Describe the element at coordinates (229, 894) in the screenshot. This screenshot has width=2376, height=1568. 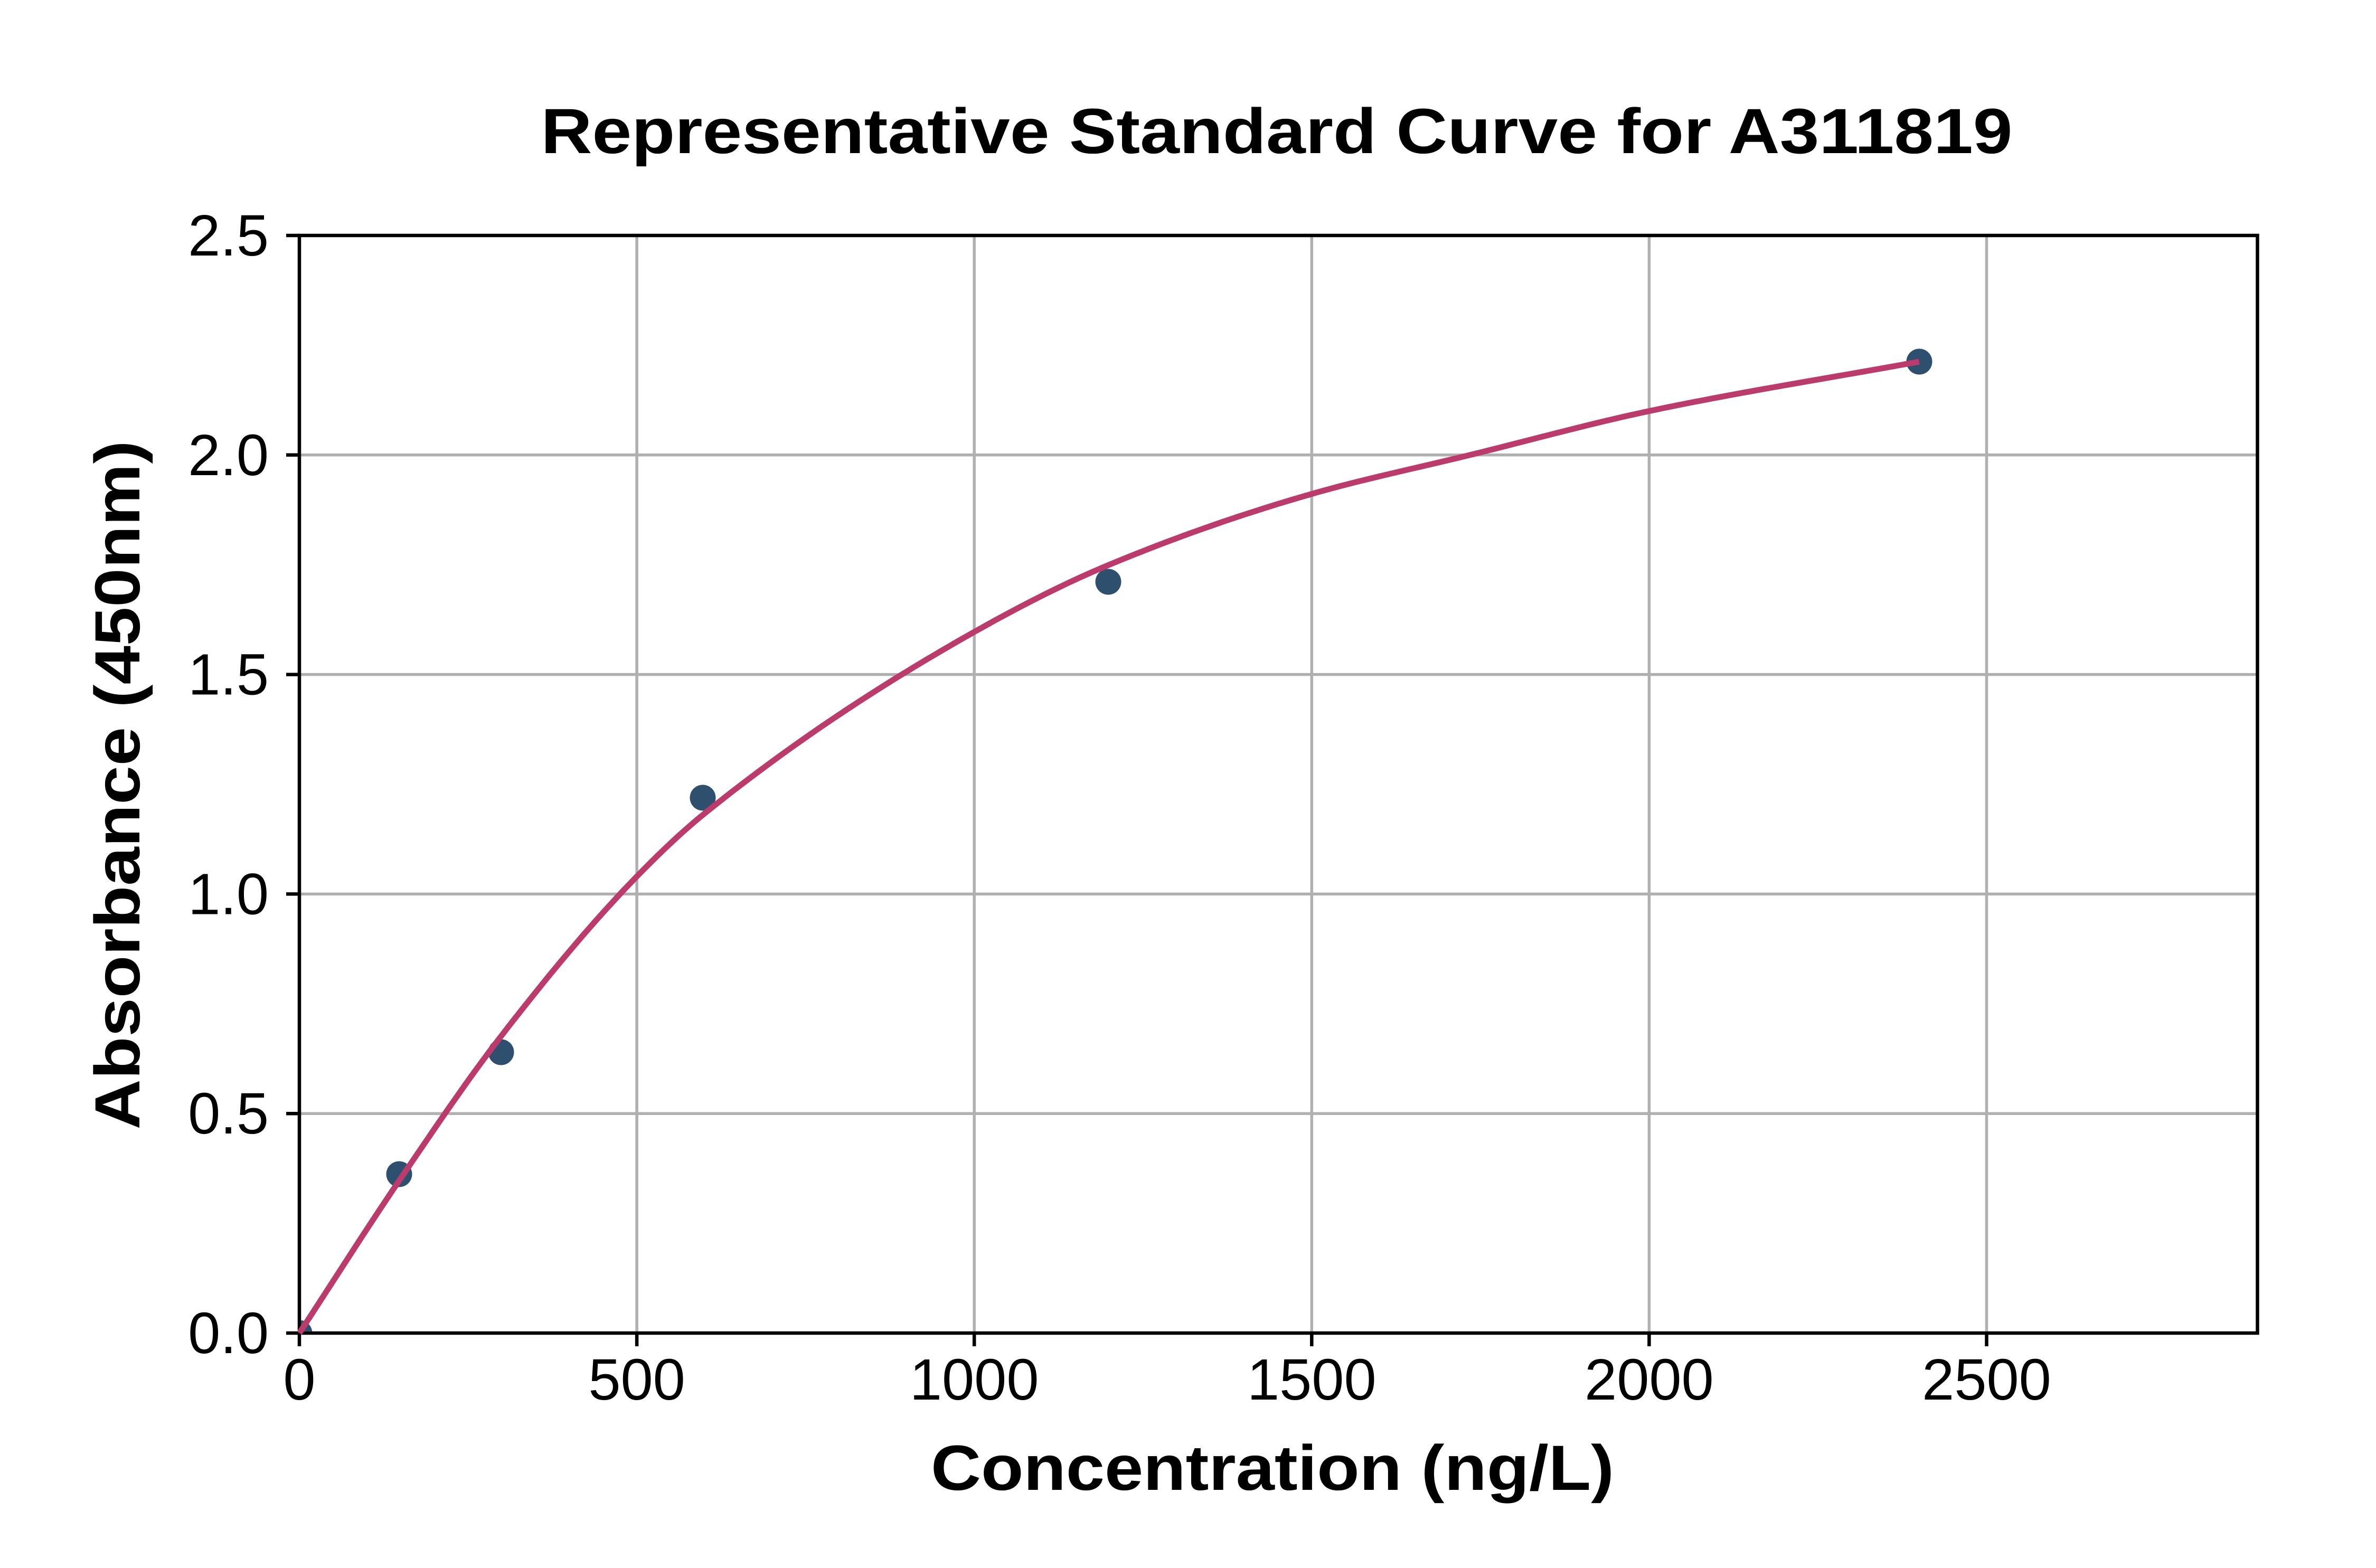
I see `svg-text: 1.0` at that location.